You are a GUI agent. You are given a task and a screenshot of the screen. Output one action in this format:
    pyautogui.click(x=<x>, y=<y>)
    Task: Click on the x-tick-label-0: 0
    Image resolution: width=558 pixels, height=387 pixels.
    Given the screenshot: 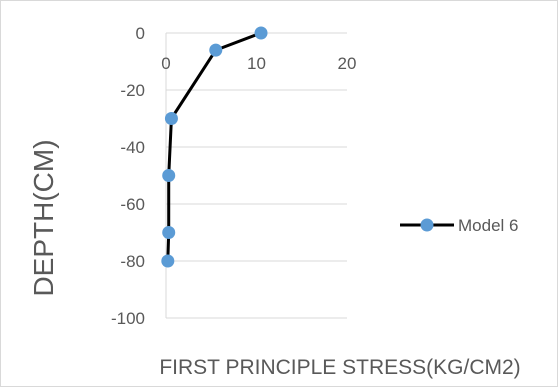 What is the action you would take?
    pyautogui.click(x=165, y=63)
    